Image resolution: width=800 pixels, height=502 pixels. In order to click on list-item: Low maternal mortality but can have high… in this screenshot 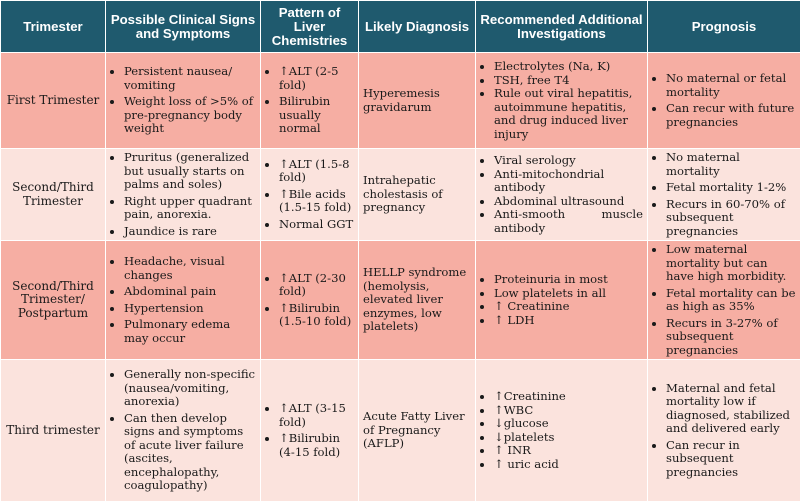, I will do `click(731, 263)`.